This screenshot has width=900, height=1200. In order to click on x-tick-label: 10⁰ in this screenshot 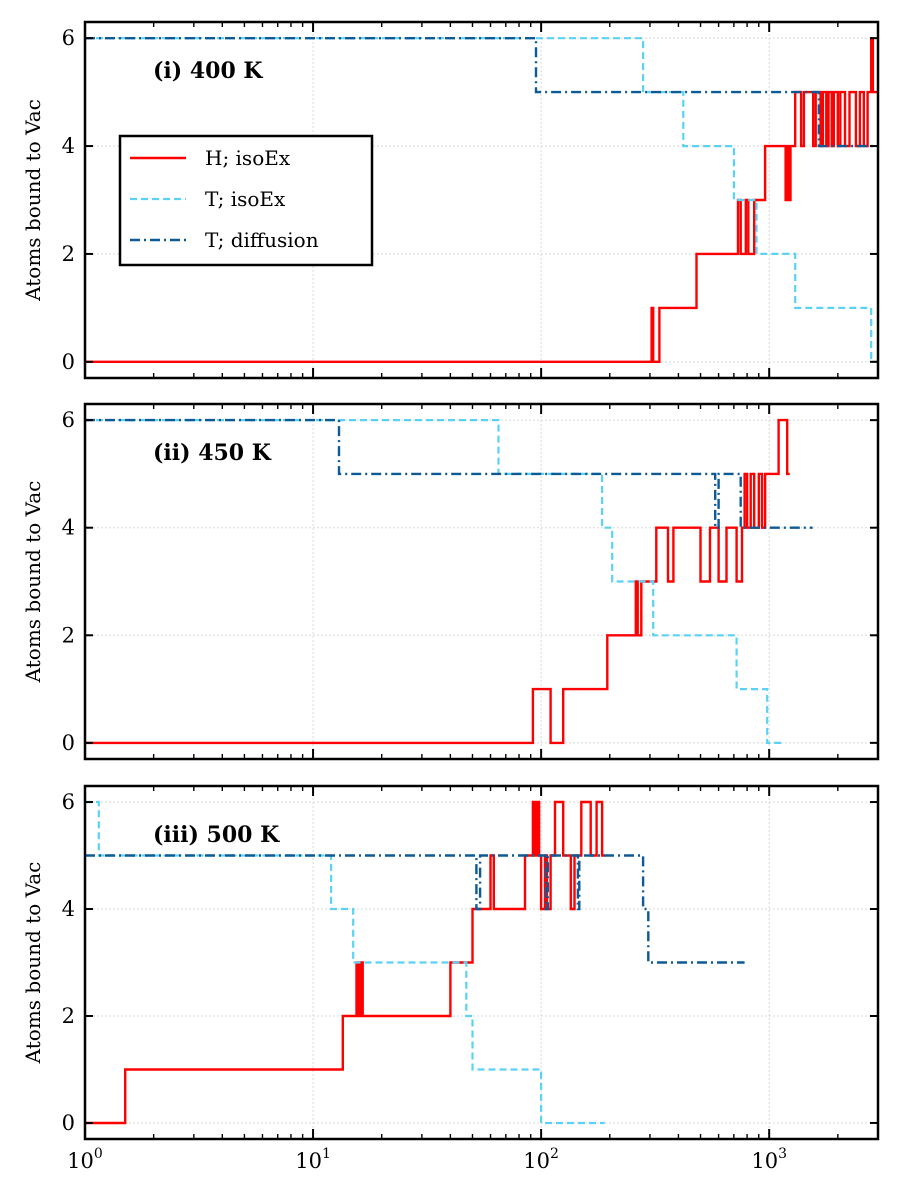, I will do `click(85, 1159)`.